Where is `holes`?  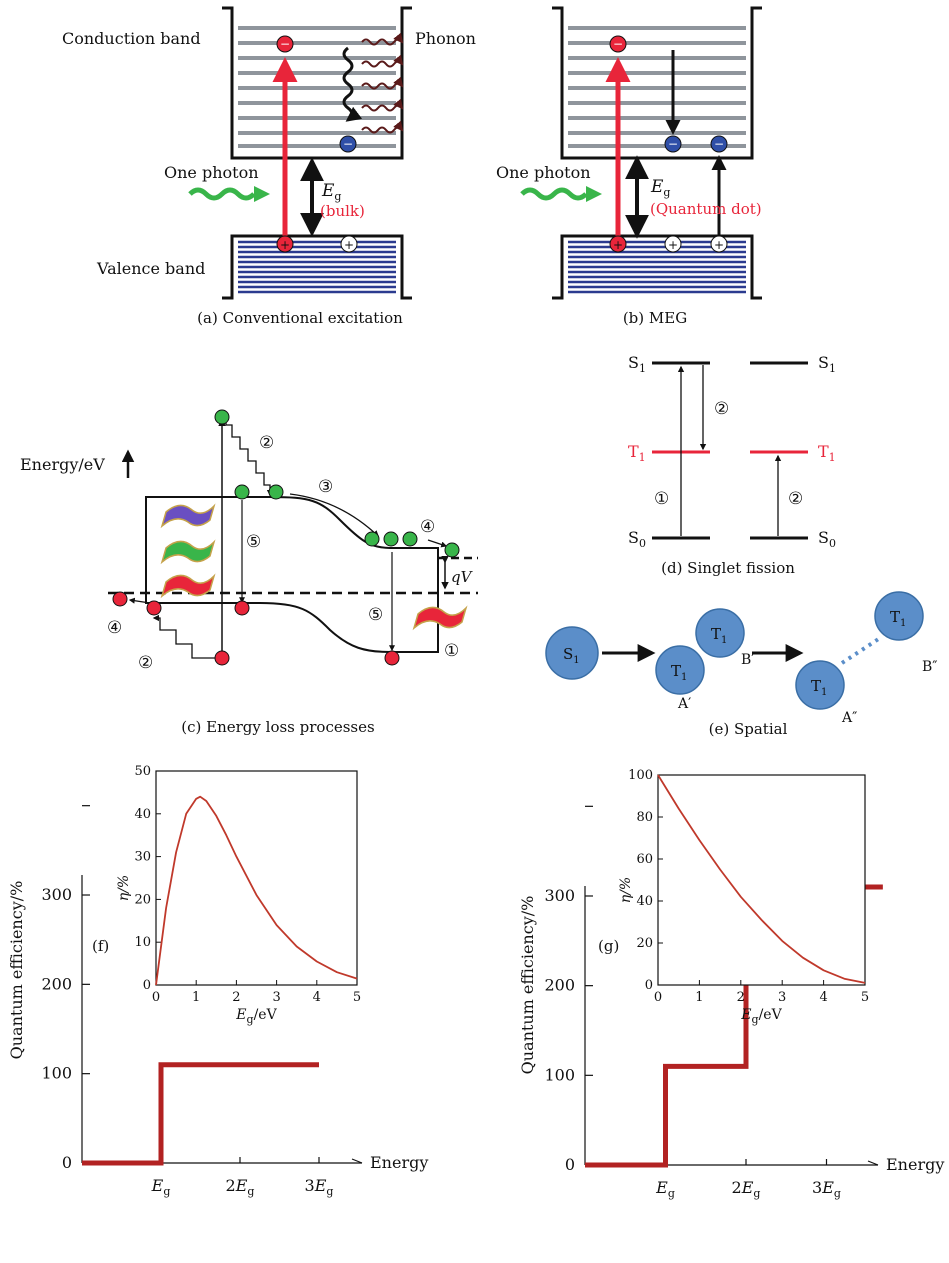
holes is located at coordinates (256, 628).